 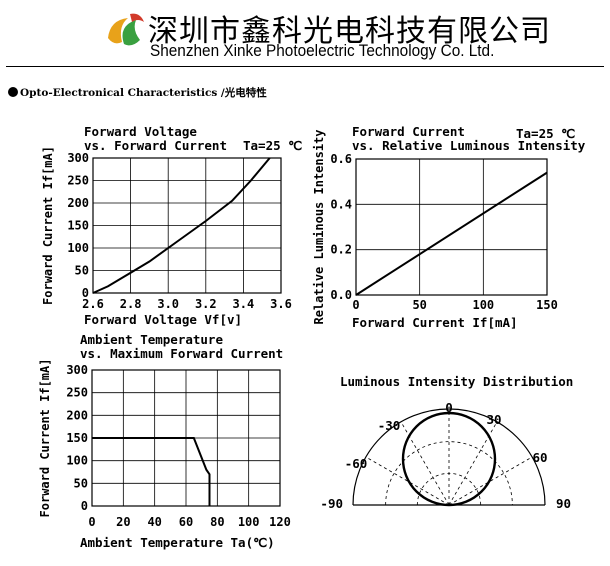 I want to click on ld-angle-label: -30, so click(x=389, y=425).